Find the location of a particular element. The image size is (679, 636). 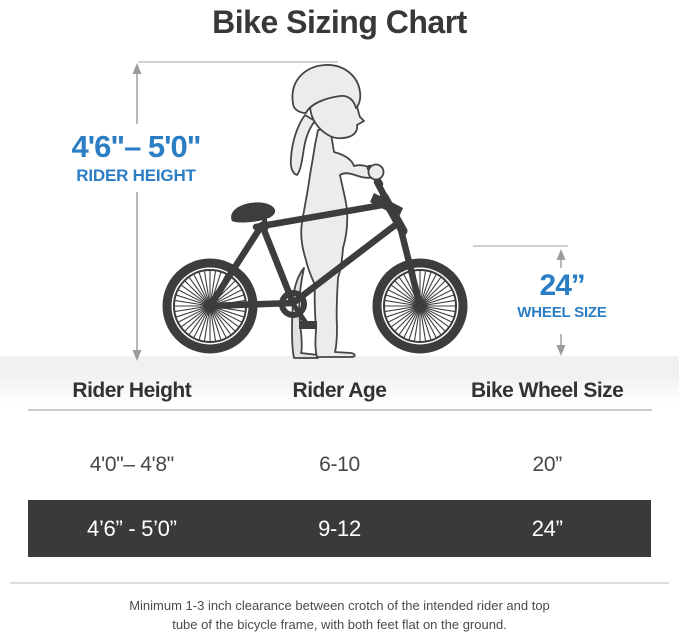

table-row: 4'0"– 4'8" 6-10 20” is located at coordinates (339, 465).